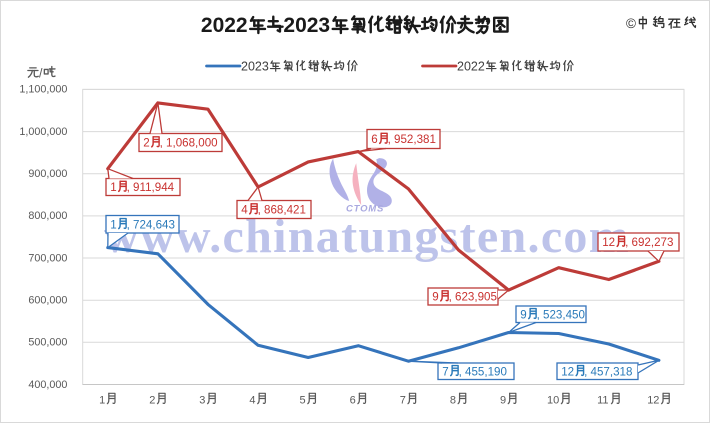  Describe the element at coordinates (602, 401) in the screenshot. I see `svg-text: 11` at that location.